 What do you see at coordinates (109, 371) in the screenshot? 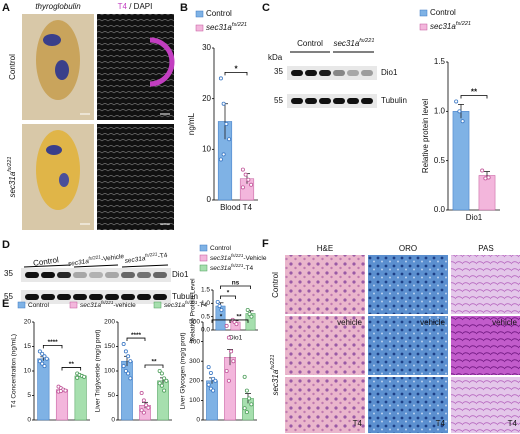
I see `y-tick-label: 100` at bounding box center [109, 371].